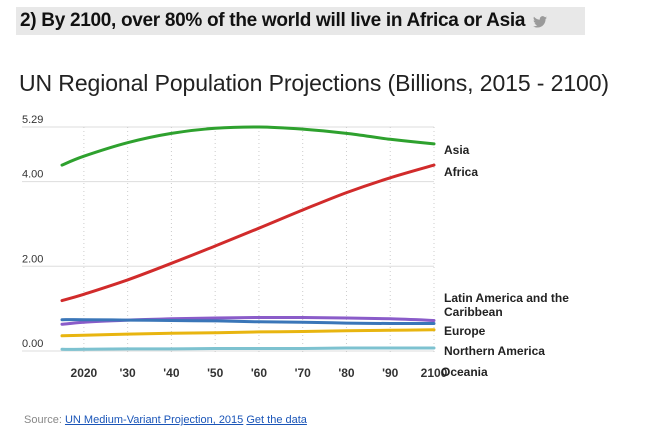 The image size is (668, 437). I want to click on series-label-latin-america-and-the-caribbean: Latin America and the Caribbean, so click(506, 305).